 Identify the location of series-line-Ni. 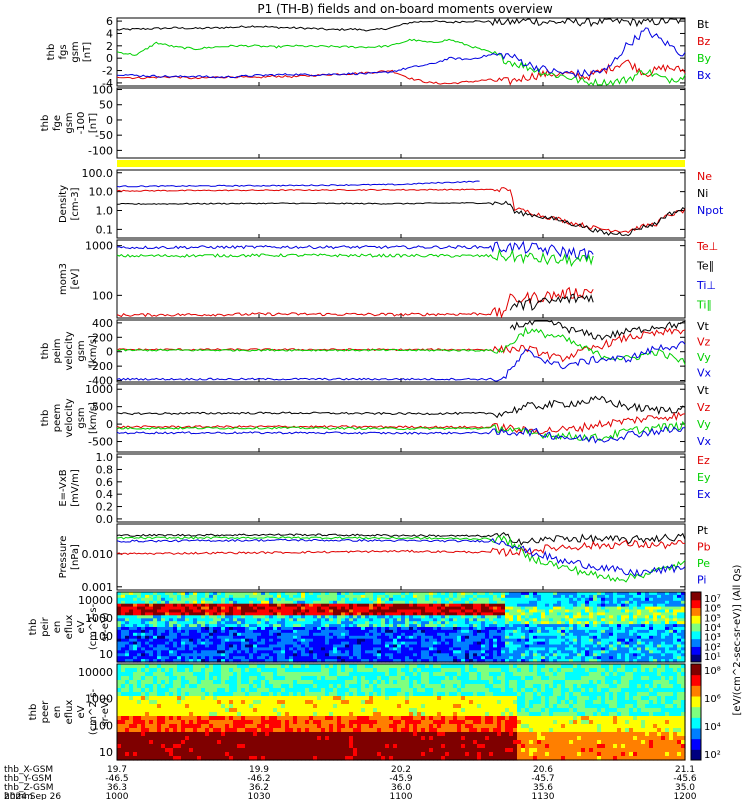
(401, 218).